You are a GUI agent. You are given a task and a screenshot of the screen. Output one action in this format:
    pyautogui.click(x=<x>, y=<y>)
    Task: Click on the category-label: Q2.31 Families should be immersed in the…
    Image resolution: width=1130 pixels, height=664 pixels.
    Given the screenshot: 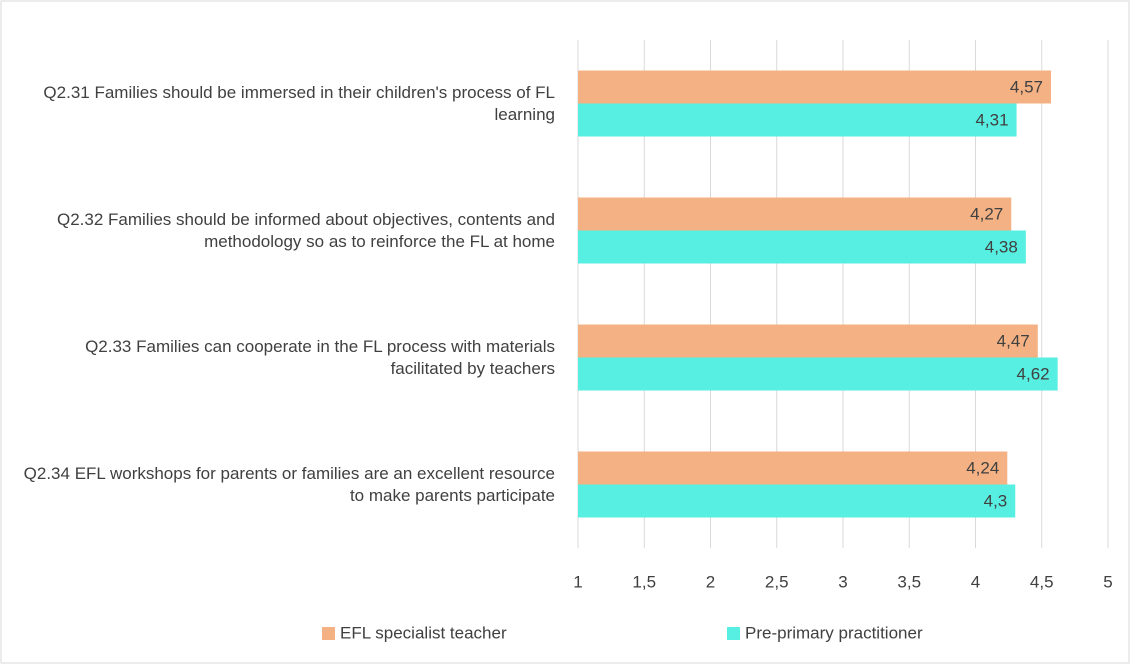 What is the action you would take?
    pyautogui.click(x=299, y=103)
    